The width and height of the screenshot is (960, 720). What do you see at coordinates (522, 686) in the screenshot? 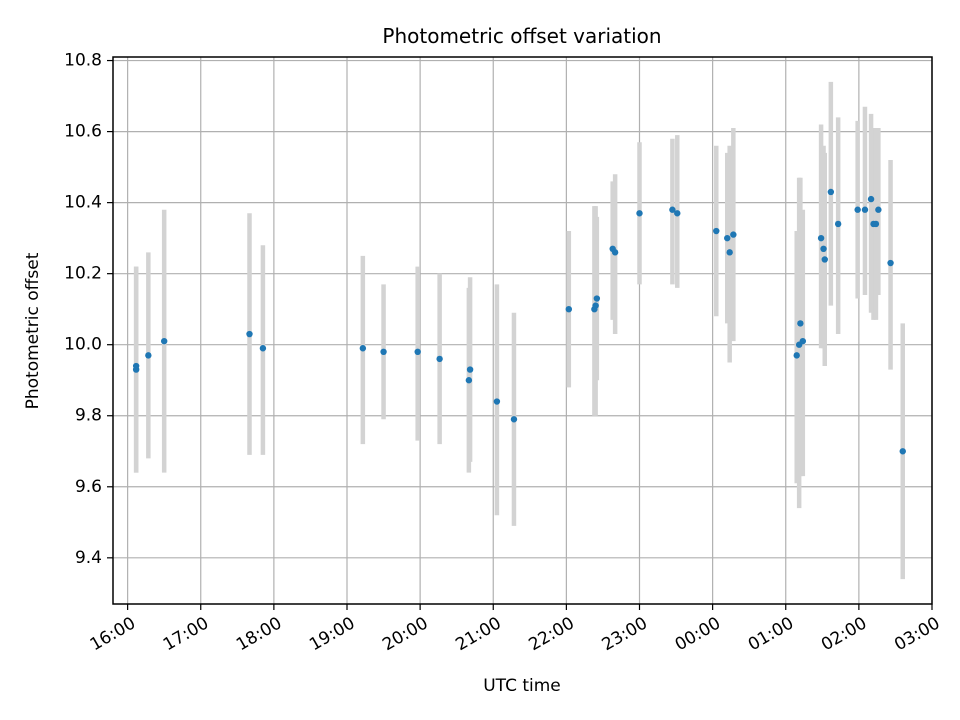
I see `x-axis-title: UTC time` at bounding box center [522, 686].